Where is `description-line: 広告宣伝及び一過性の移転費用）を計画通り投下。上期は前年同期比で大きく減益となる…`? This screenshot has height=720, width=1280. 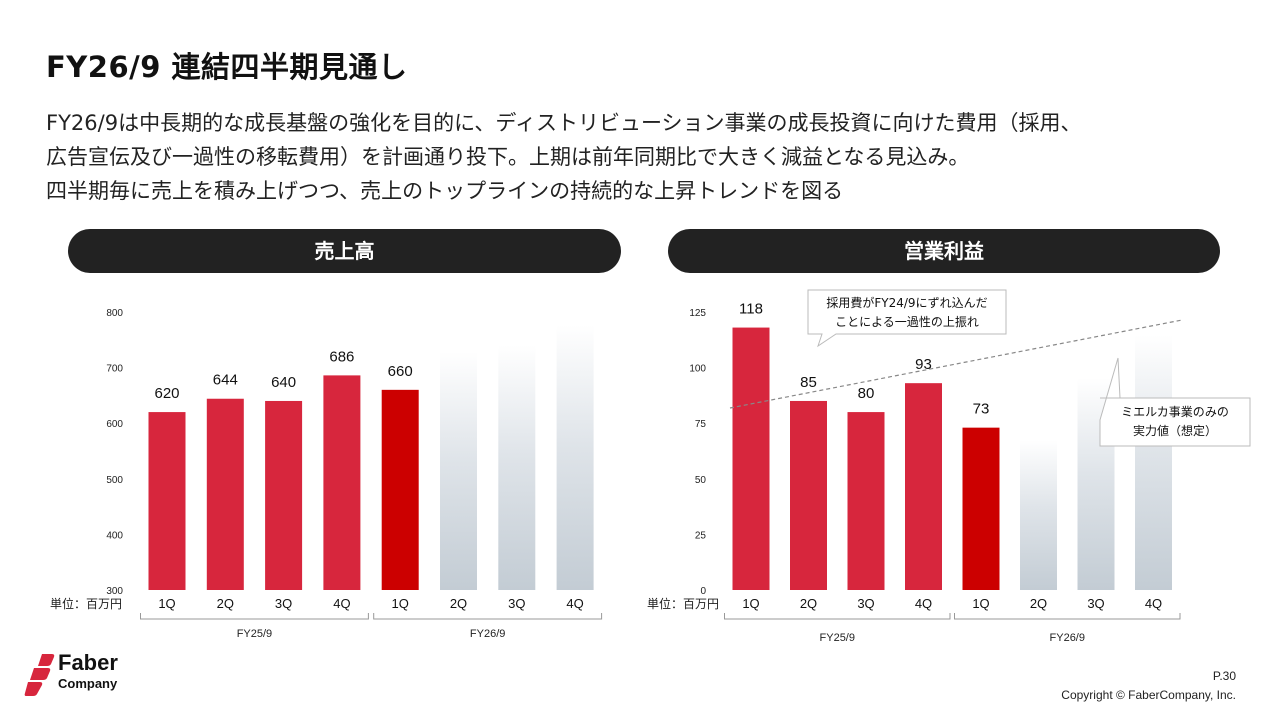
description-line: 広告宣伝及び一過性の移転費用）を計画通り投下。上期は前年同期比で大きく減益となる… is located at coordinates (508, 157).